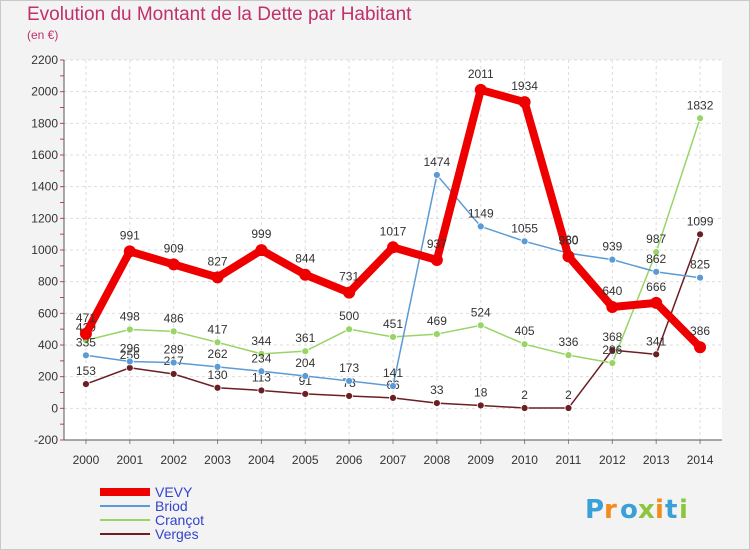 This screenshot has width=750, height=550. Describe the element at coordinates (130, 355) in the screenshot. I see `data-label: 256` at that location.